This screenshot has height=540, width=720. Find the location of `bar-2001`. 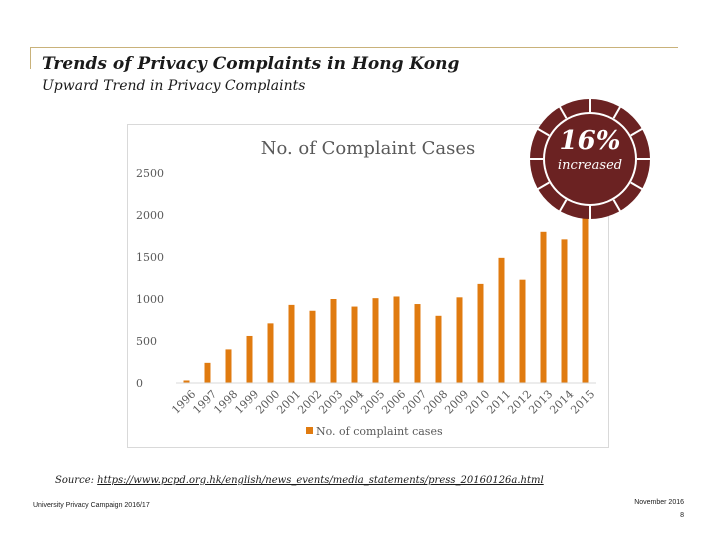

bar-2001 is located at coordinates (291, 343).